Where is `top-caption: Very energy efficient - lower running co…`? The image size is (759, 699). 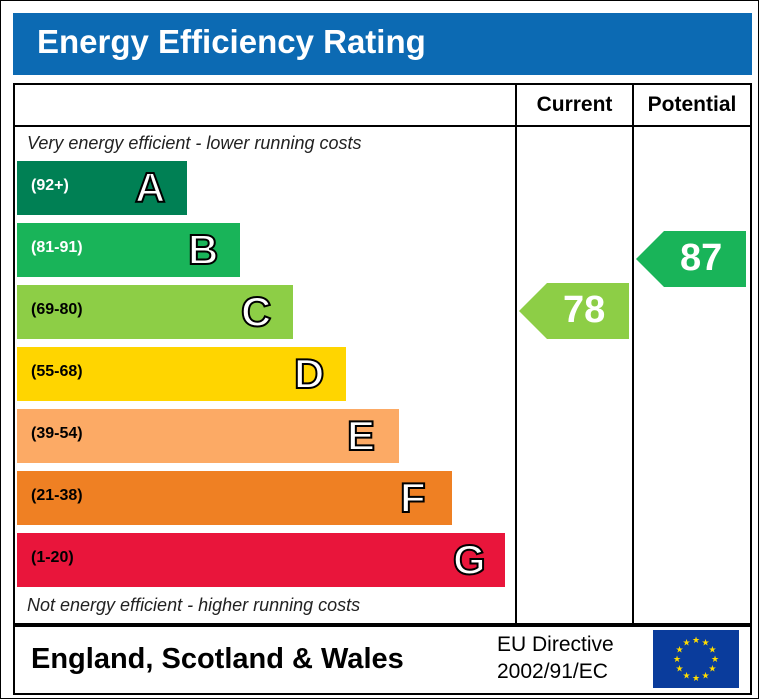 top-caption: Very energy efficient - lower running co… is located at coordinates (194, 143).